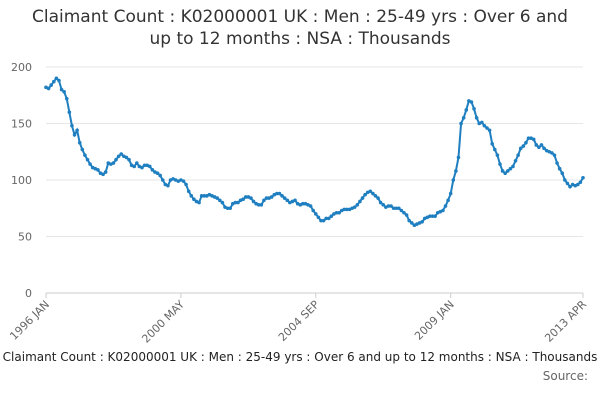  What do you see at coordinates (25, 237) in the screenshot?
I see `y-tick-label: 50` at bounding box center [25, 237].